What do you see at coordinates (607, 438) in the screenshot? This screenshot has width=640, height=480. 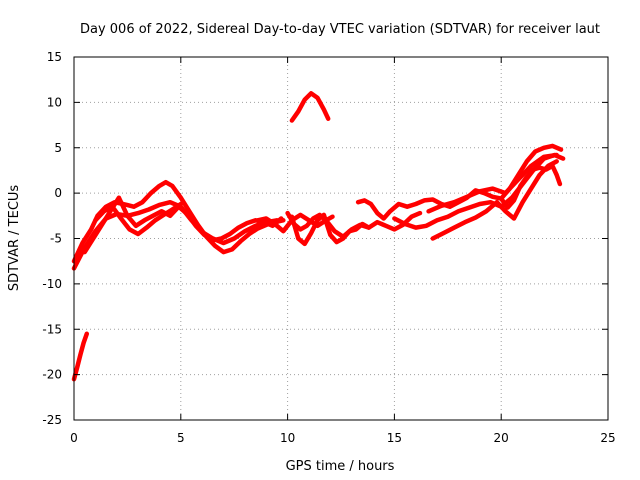 I see `x-tick-label: 25` at bounding box center [607, 438].